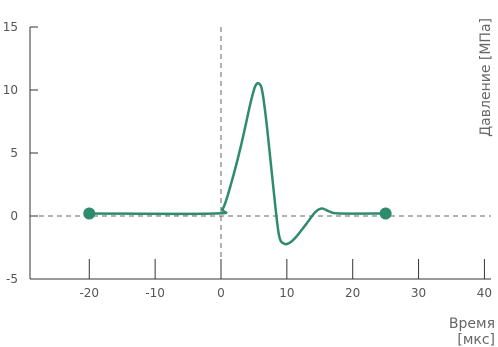 Image resolution: width=498 pixels, height=347 pixels. I want to click on y-tick-label: 0, so click(14, 216).